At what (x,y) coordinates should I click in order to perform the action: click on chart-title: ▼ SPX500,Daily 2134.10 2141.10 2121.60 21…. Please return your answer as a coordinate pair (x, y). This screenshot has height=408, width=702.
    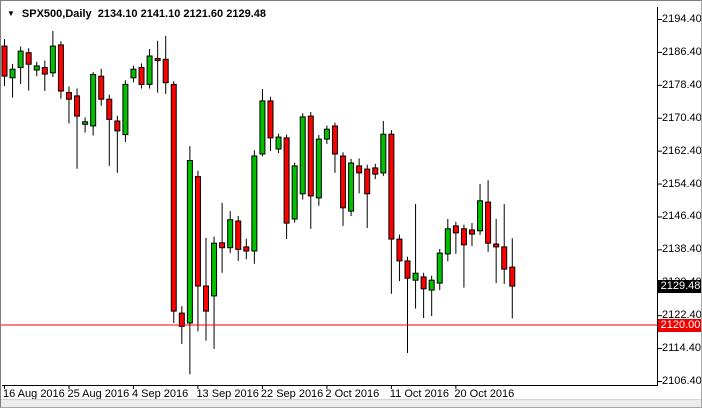
    Looking at the image, I should click on (136, 14).